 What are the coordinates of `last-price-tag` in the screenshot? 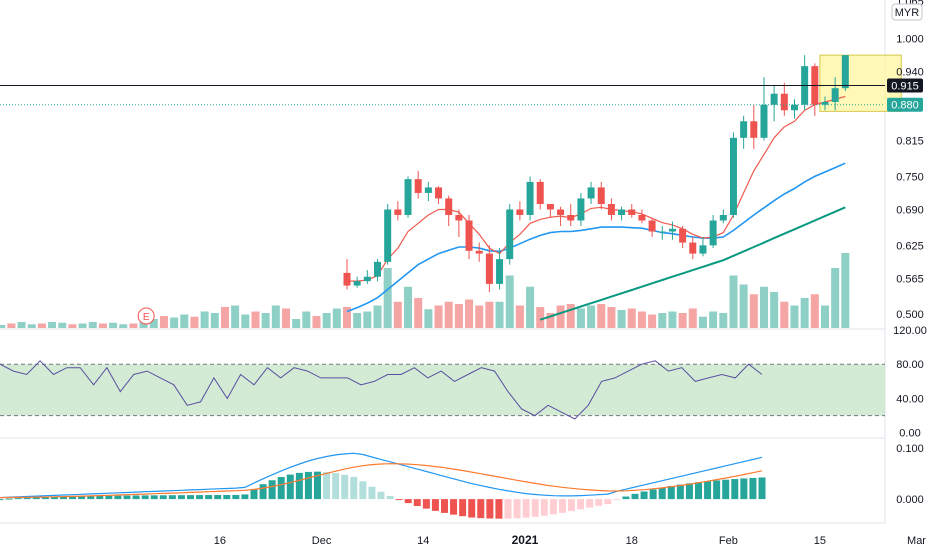 It's located at (905, 104).